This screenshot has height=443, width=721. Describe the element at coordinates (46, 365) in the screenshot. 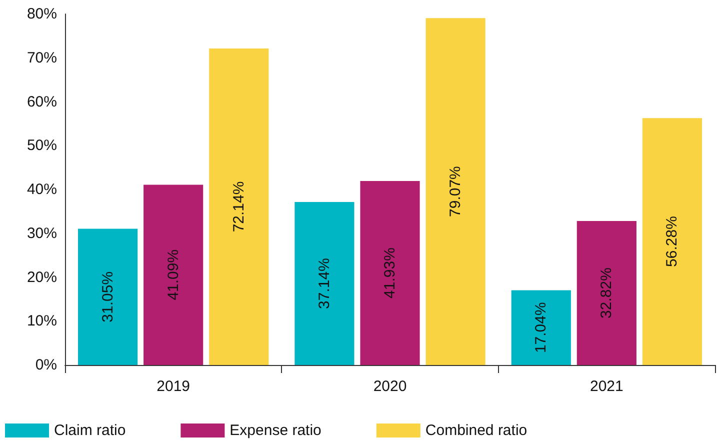

I see `y-tick-label: 0%` at that location.